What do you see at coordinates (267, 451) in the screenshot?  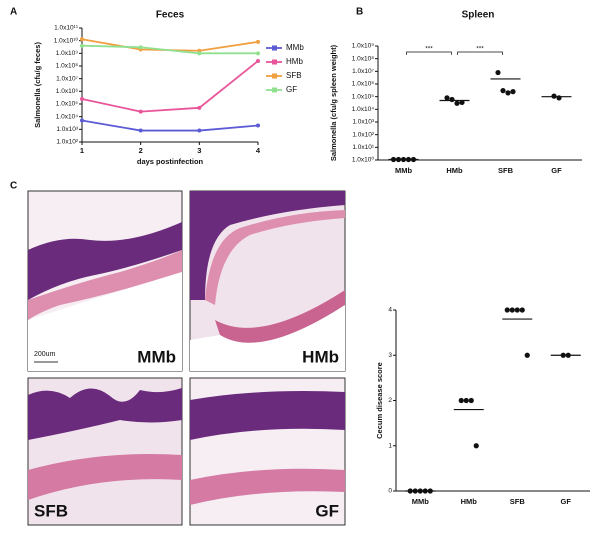 I see `micrograph: GF` at bounding box center [267, 451].